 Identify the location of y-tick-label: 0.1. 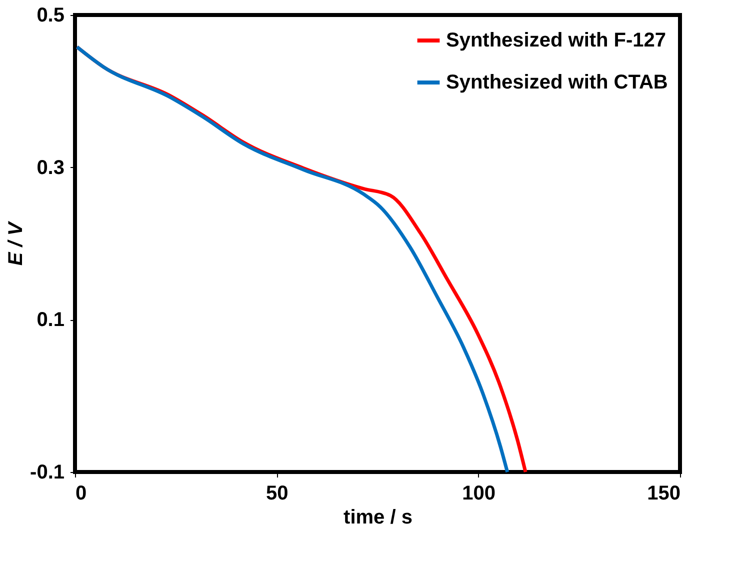
(50, 320).